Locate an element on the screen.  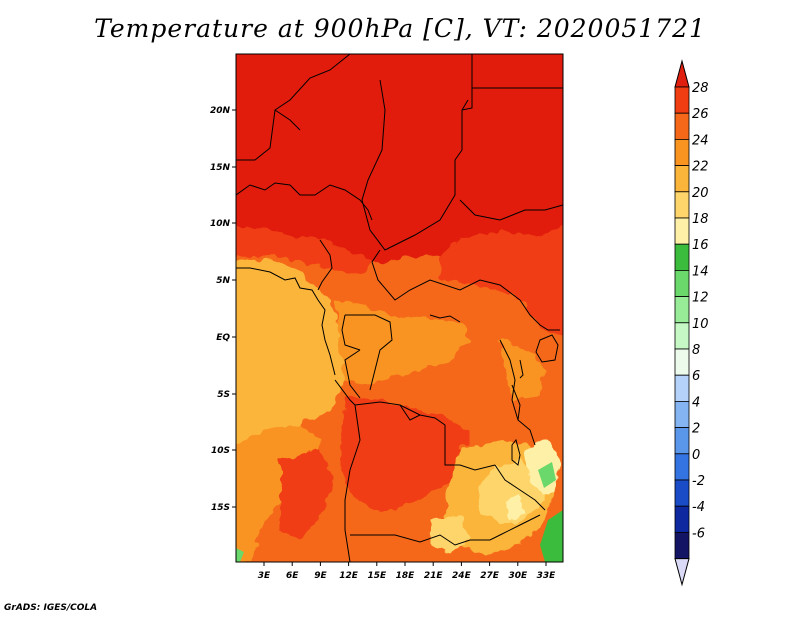
lakes is located at coordinates (535, 400).